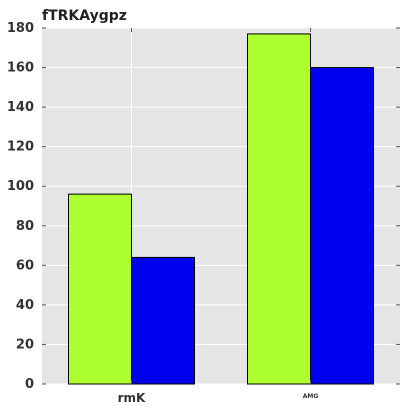  What do you see at coordinates (25, 305) in the screenshot?
I see `y-tick-label: 40` at bounding box center [25, 305].